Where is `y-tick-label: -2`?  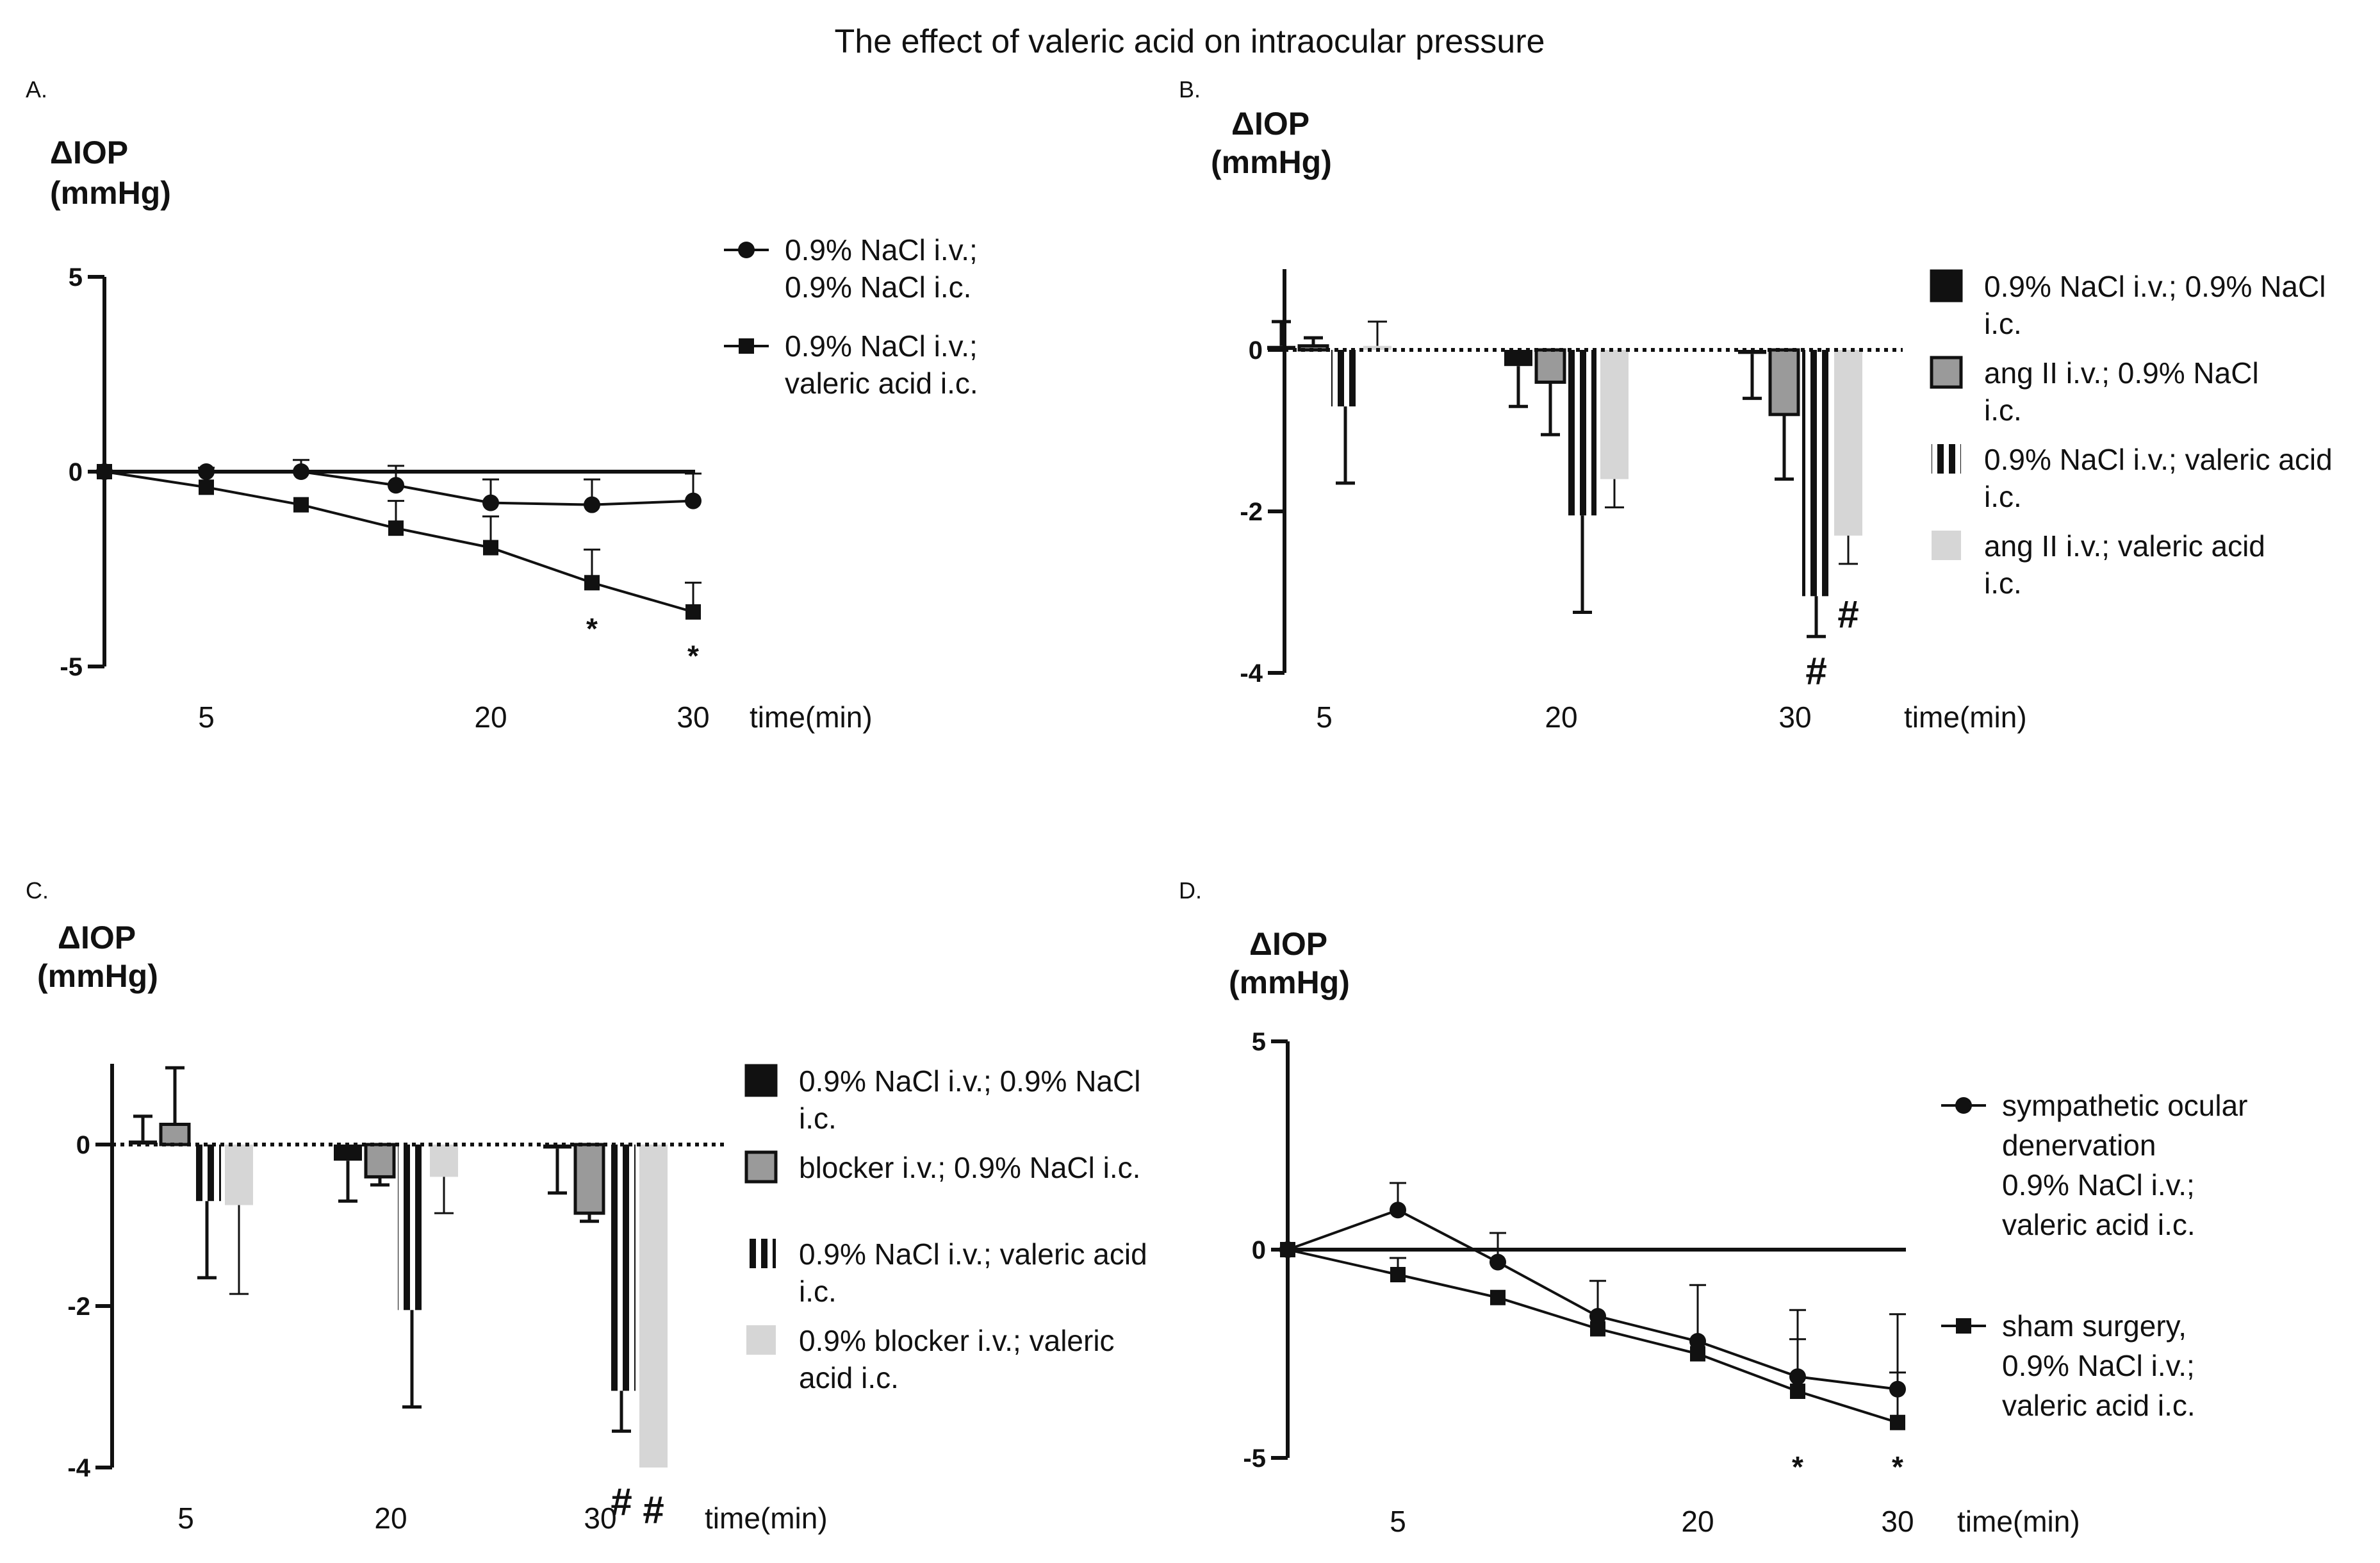 y-tick-label: -2 is located at coordinates (78, 1307).